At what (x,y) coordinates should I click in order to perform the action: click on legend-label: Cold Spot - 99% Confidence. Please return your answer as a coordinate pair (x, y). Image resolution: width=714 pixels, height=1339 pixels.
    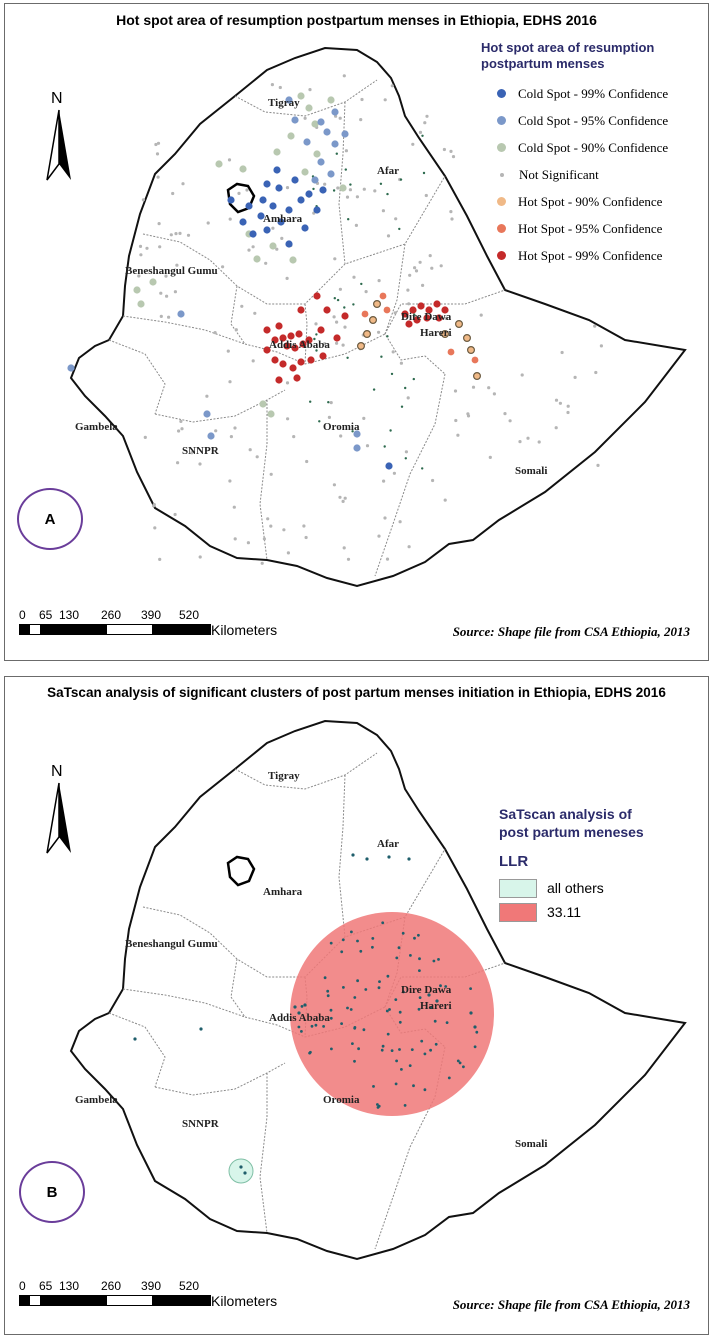
    Looking at the image, I should click on (593, 93).